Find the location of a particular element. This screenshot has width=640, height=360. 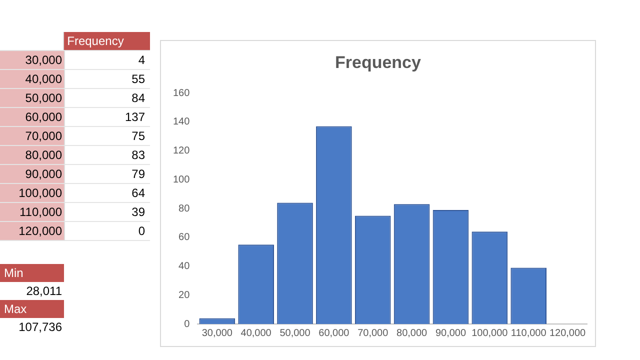

y-tick-label: 20 is located at coordinates (184, 295).